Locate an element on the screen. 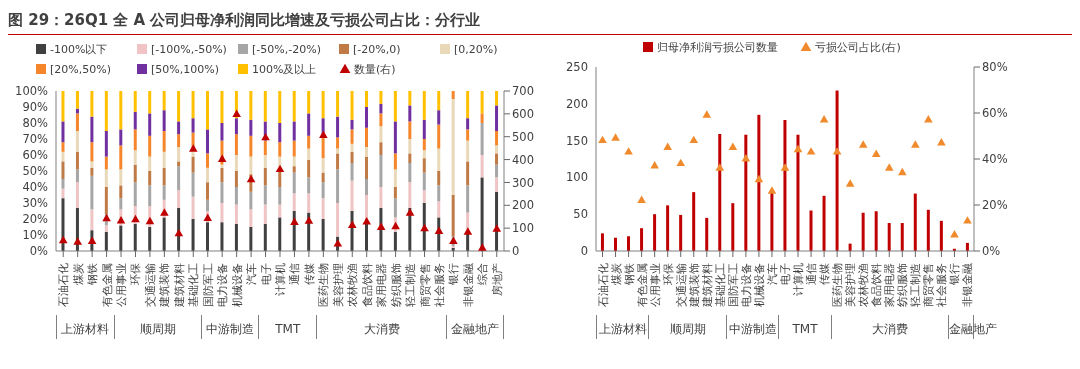  x-tick-label: 有色金属 is located at coordinates (106, 285).